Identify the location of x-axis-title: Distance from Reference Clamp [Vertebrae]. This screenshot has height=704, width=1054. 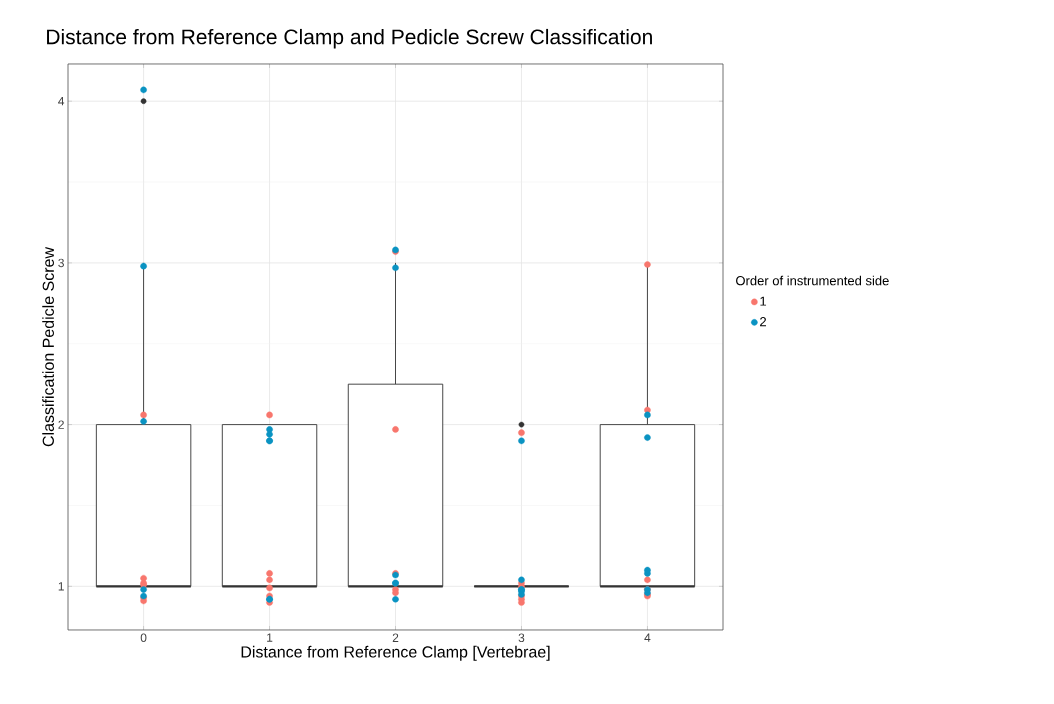
(395, 653).